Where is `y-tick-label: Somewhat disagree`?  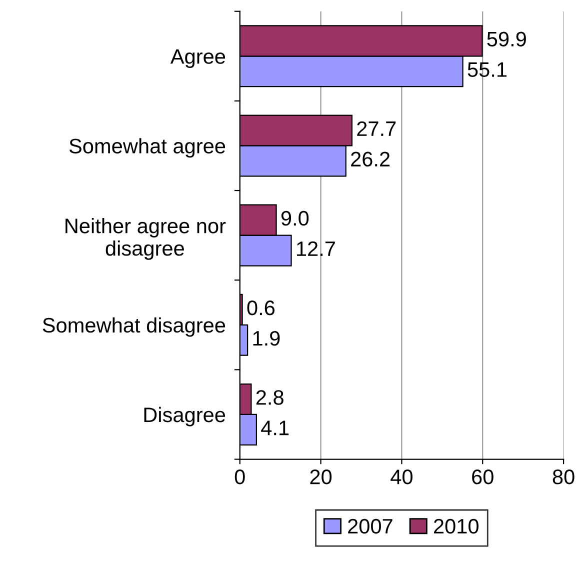 y-tick-label: Somewhat disagree is located at coordinates (134, 327).